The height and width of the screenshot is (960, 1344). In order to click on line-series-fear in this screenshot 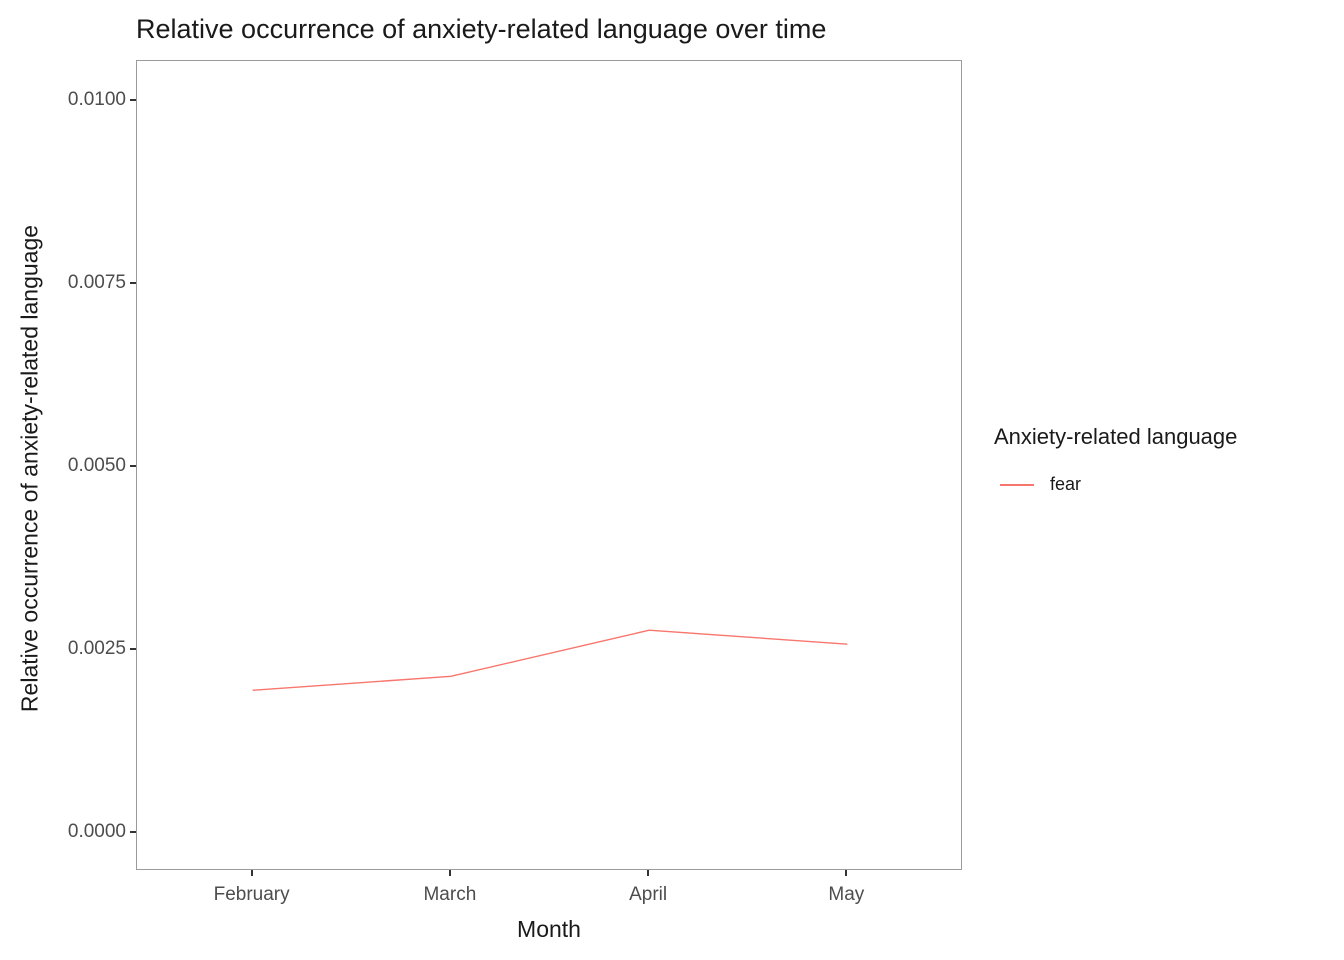, I will do `click(550, 660)`.